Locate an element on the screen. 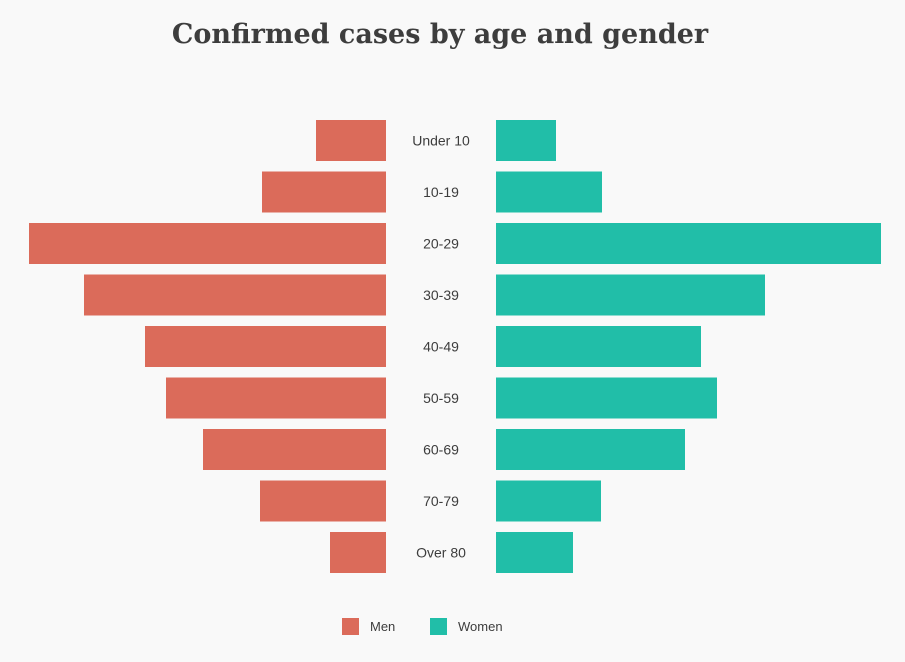  category-label-20-29: 20-29 is located at coordinates (441, 244).